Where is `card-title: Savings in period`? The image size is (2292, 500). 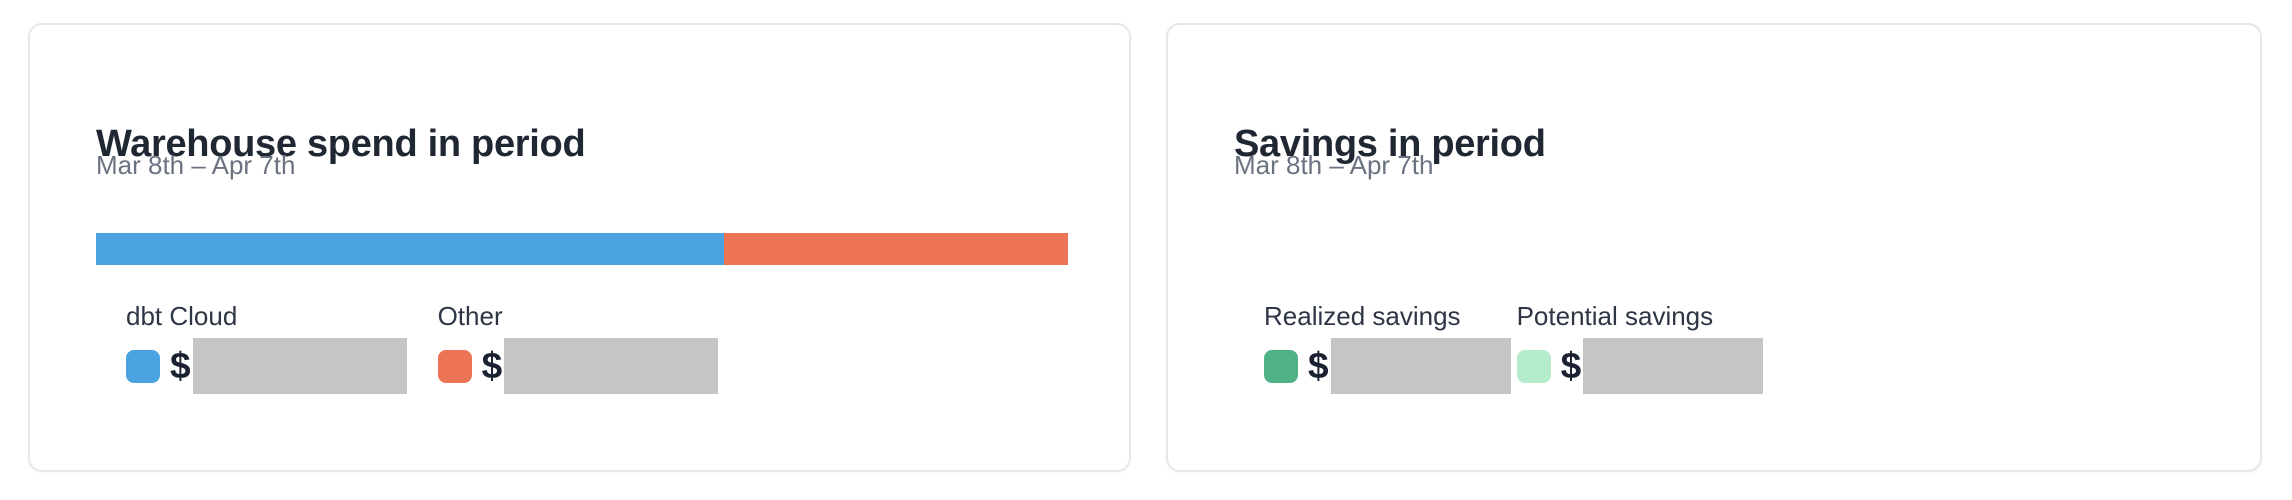 card-title: Savings in period is located at coordinates (1390, 143).